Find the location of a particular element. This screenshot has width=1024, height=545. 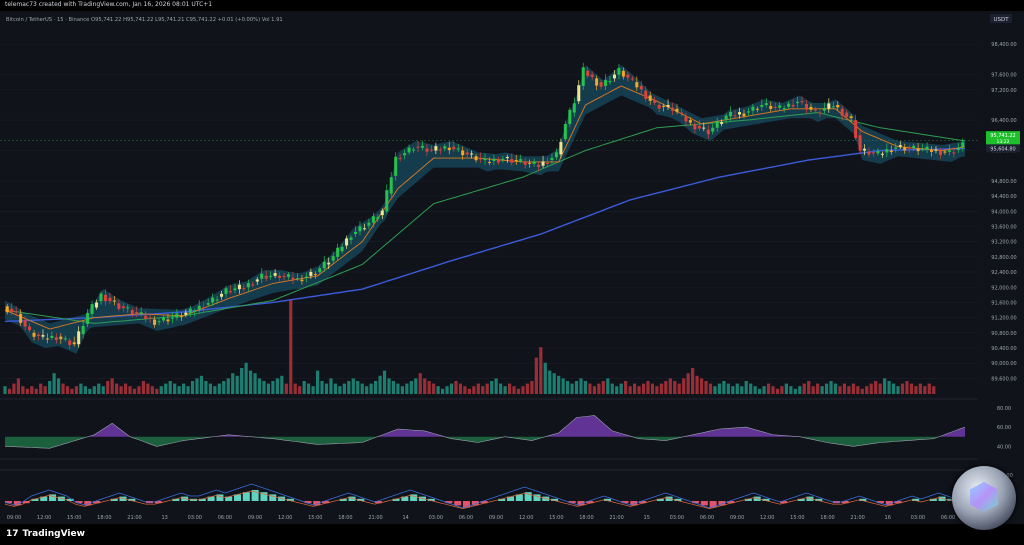

time-tick-label: 21:00 is located at coordinates (375, 518).